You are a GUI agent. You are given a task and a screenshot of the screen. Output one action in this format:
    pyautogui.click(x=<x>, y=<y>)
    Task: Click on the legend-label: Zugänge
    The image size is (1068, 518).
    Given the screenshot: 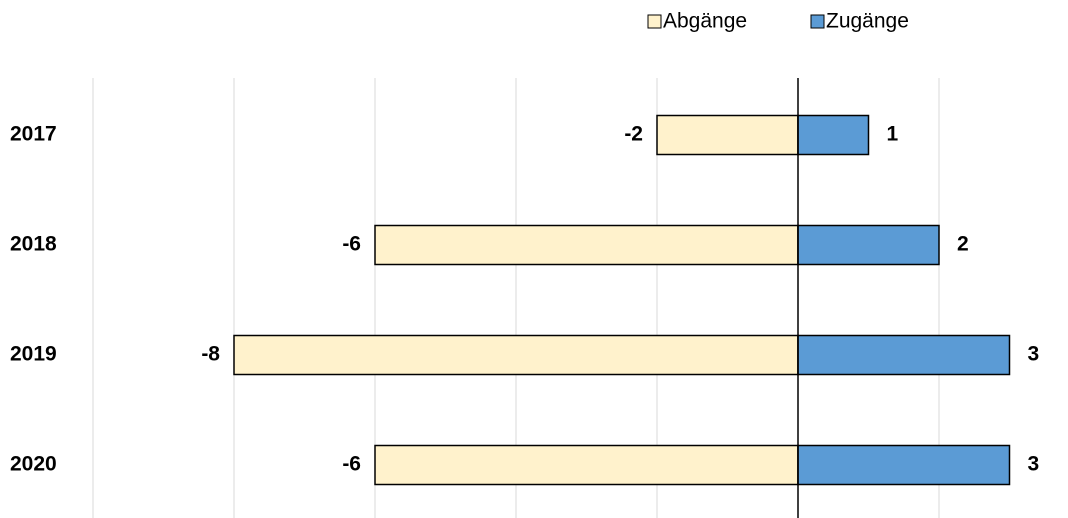 What is the action you would take?
    pyautogui.click(x=867, y=21)
    